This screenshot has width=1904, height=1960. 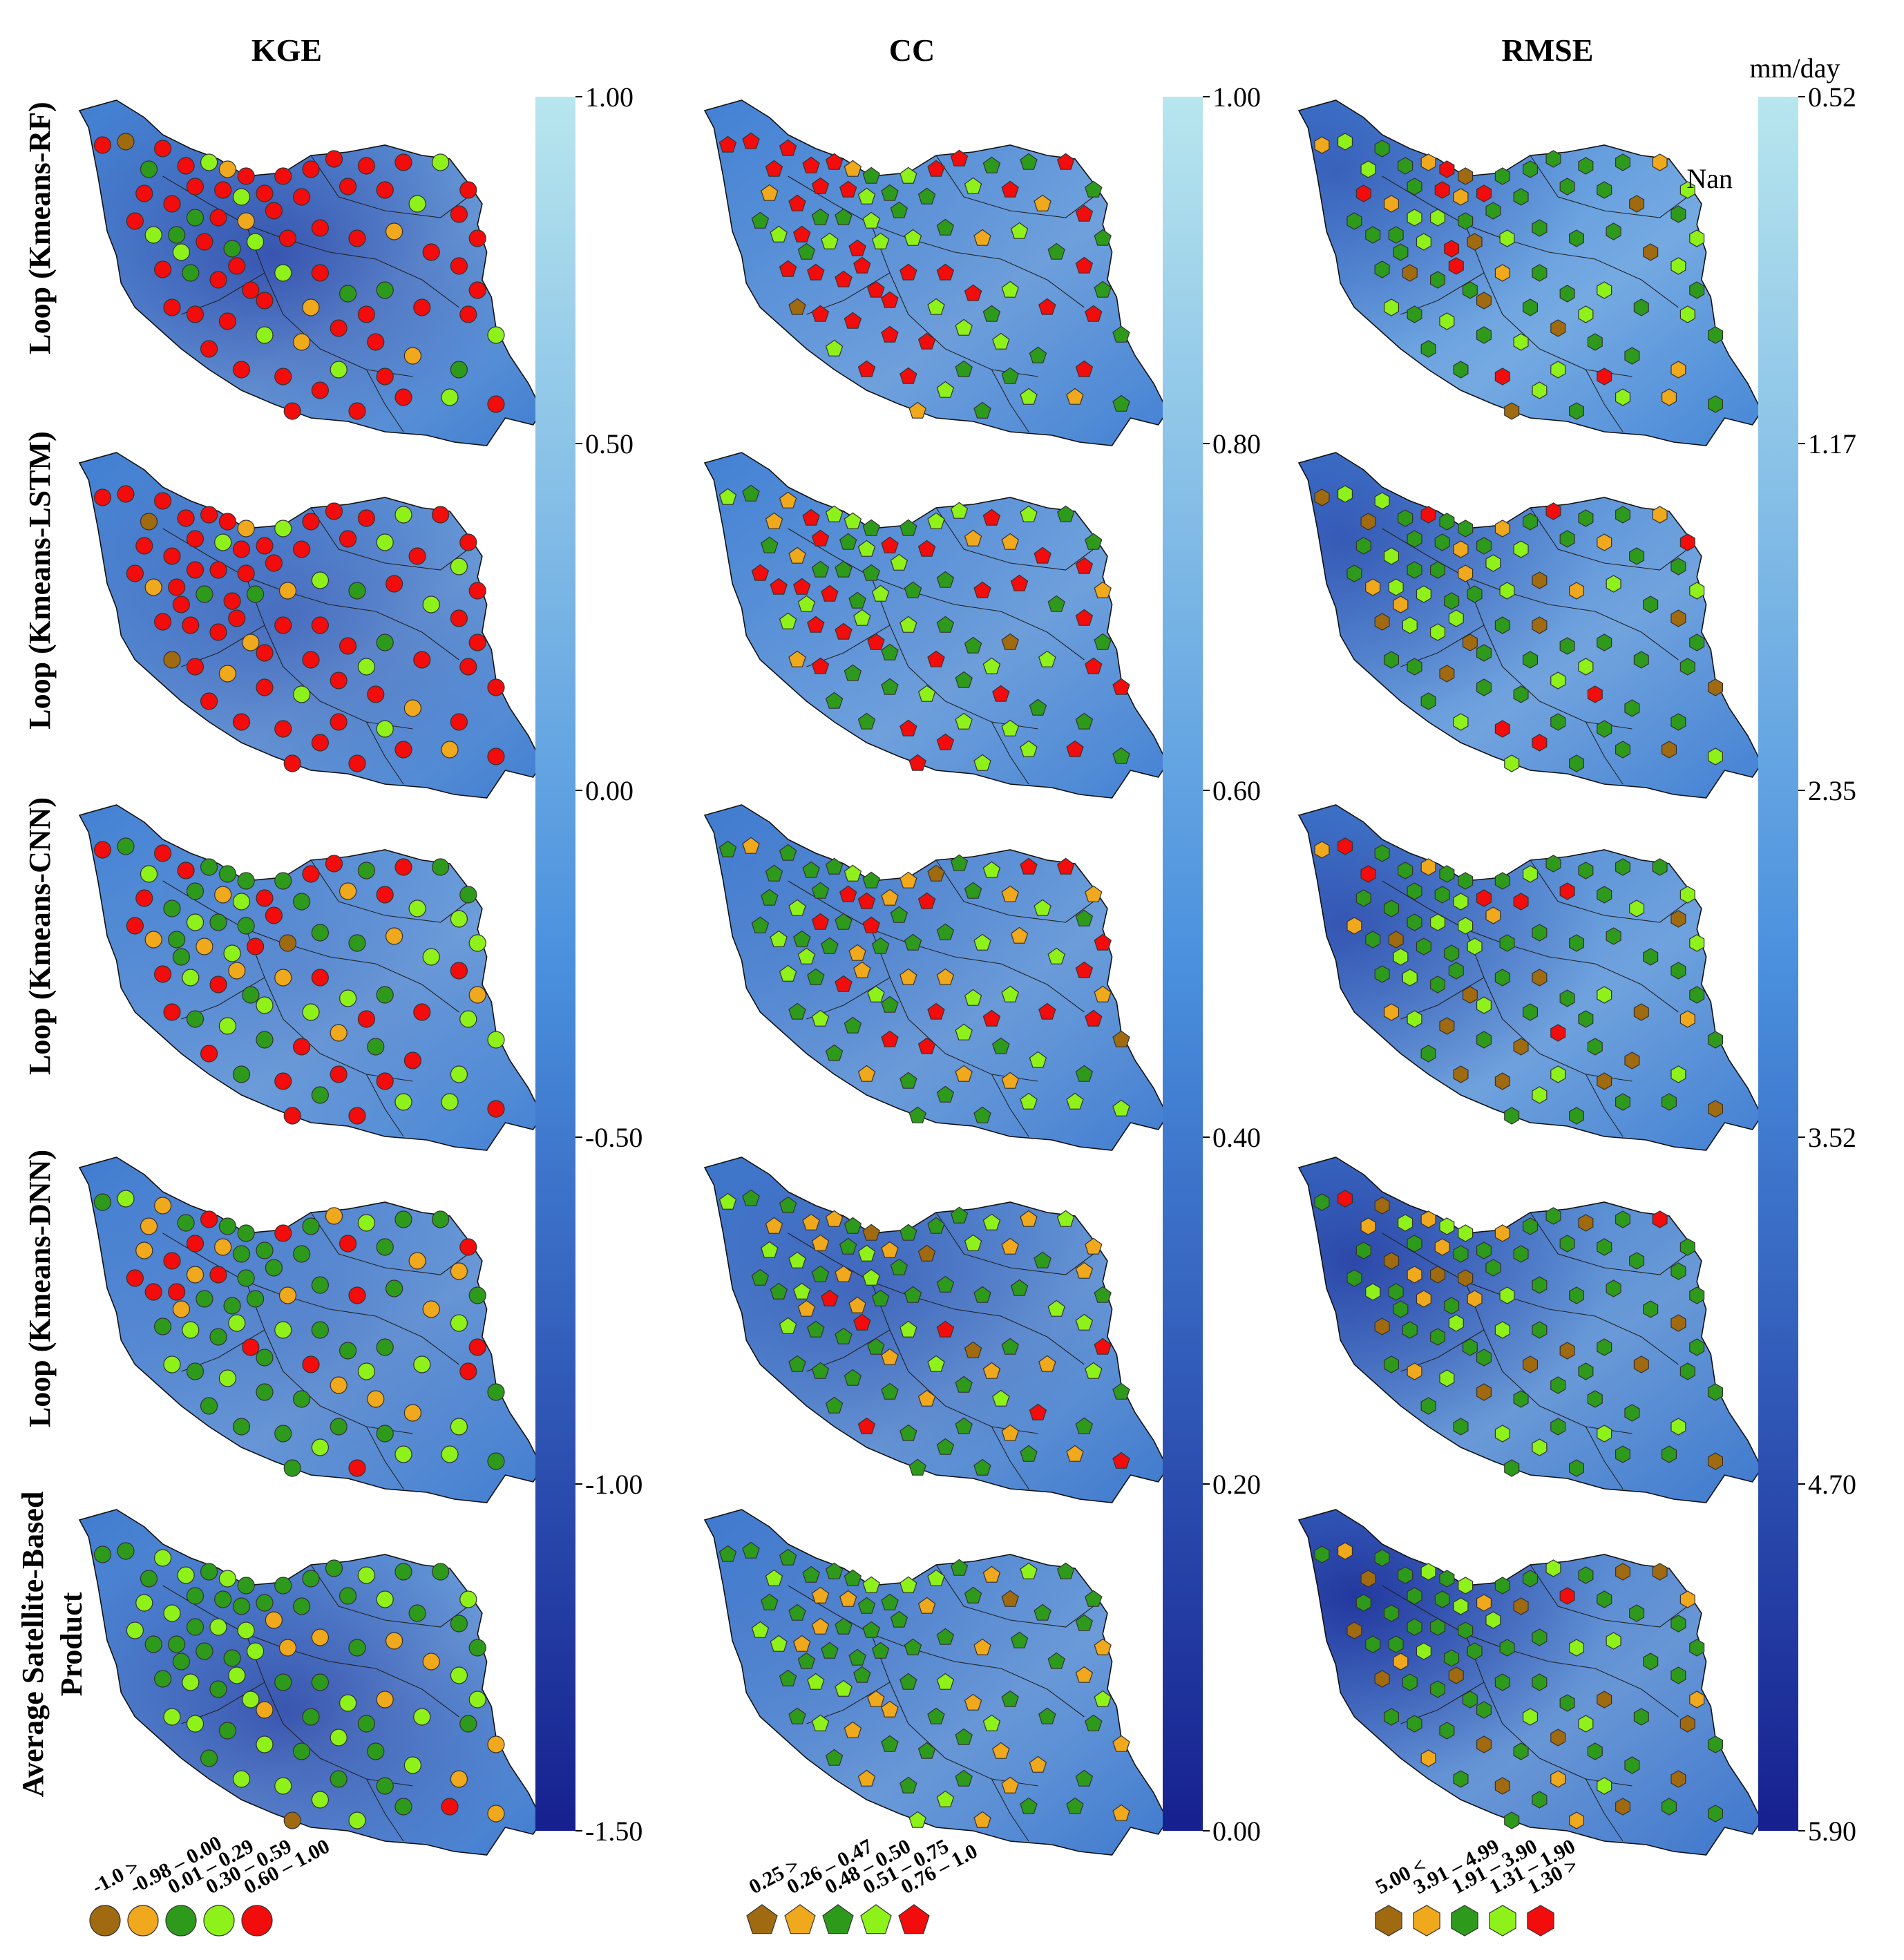 I want to click on colorbar-kge: 1.00 0.50 0.00 -0.50 -1.00 -1.50, so click(x=588, y=964).